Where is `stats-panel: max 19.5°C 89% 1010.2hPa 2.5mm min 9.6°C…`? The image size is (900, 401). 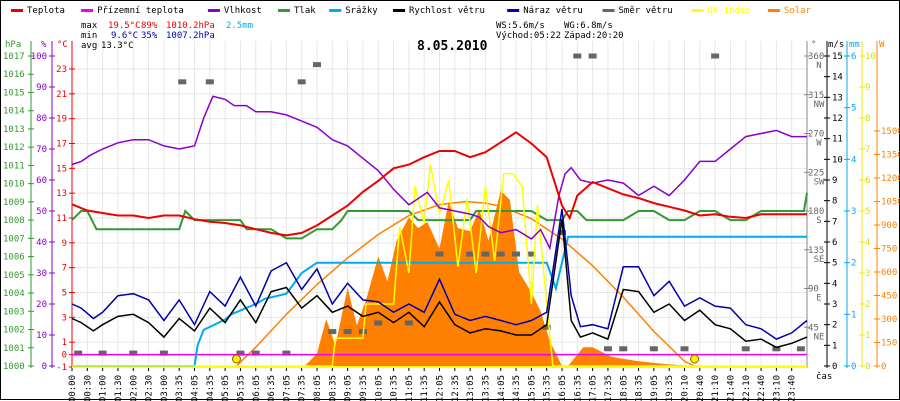
stats-panel: max 19.5°C 89% 1010.2hPa 2.5mm min 9.6°C… is located at coordinates (352, 36).